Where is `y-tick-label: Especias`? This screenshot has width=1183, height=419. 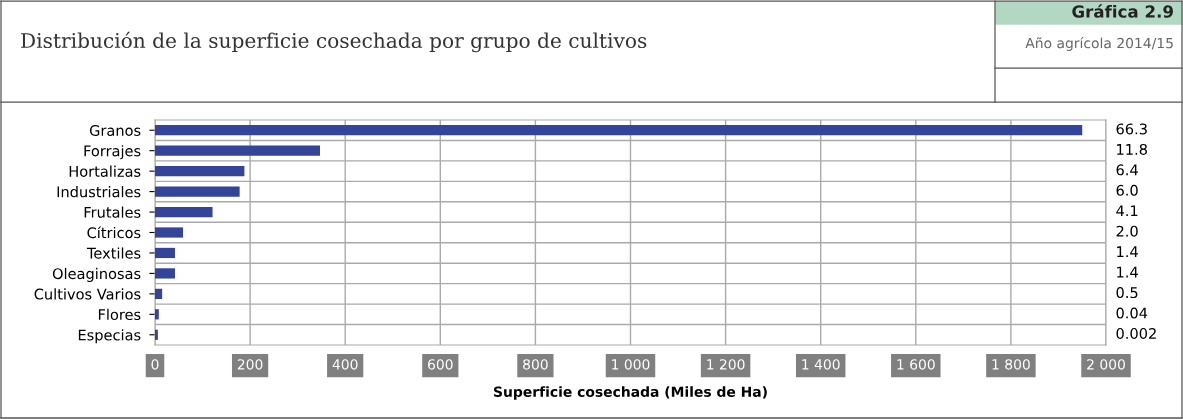 y-tick-label: Especias is located at coordinates (109, 336).